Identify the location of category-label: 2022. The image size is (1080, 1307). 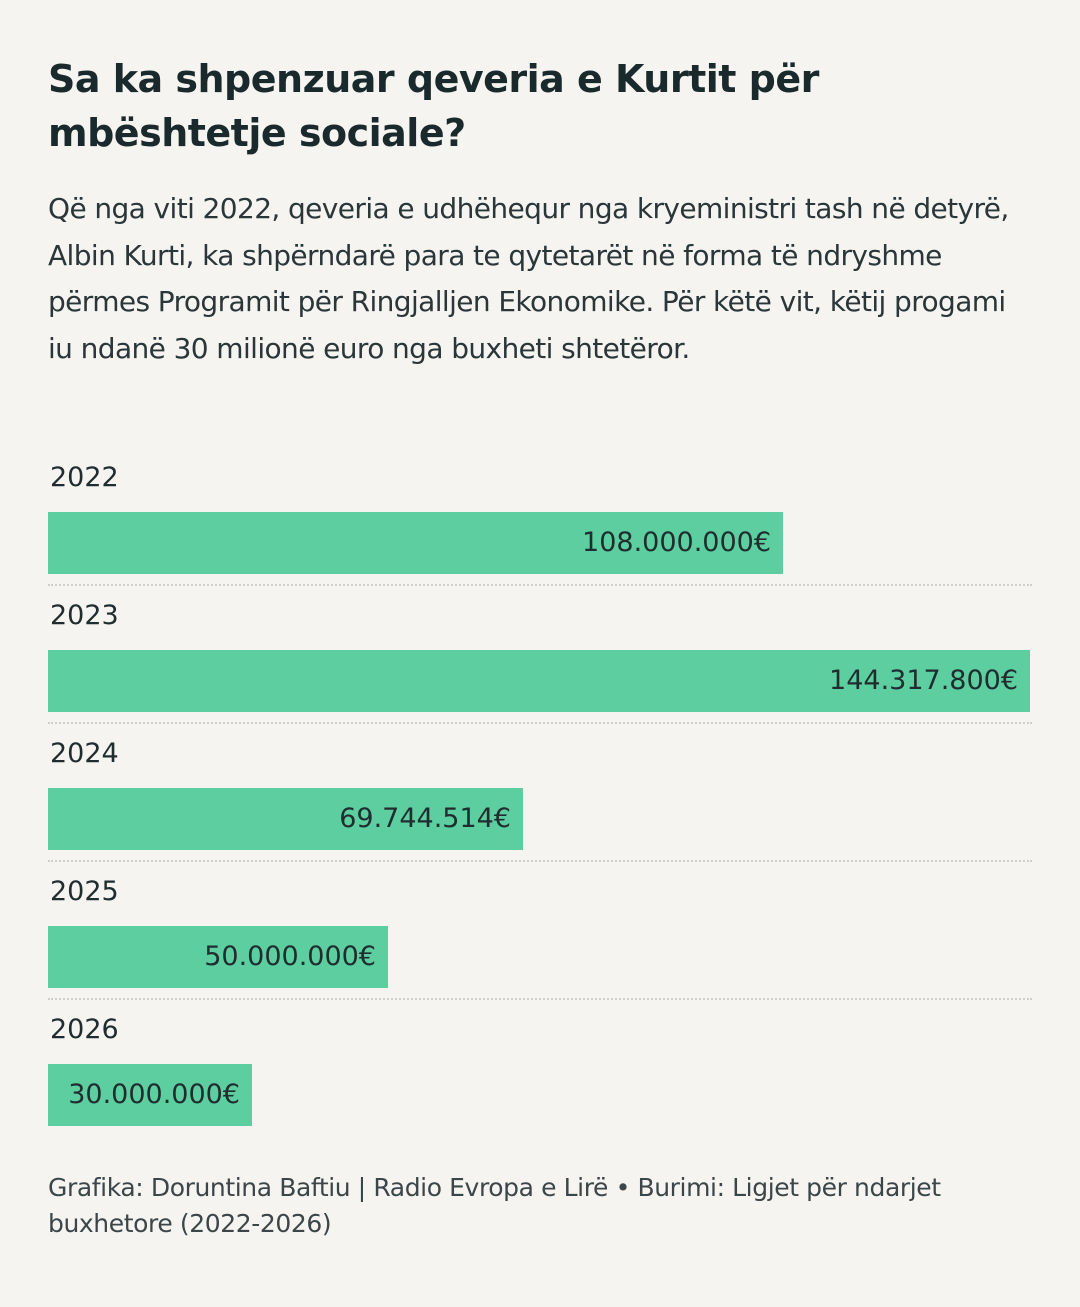
(84, 477).